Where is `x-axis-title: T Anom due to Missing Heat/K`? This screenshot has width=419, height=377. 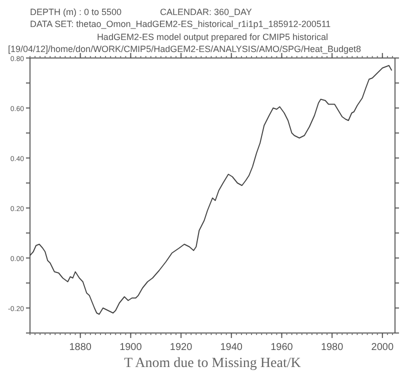 x-axis-title: T Anom due to Missing Heat/K is located at coordinates (212, 363).